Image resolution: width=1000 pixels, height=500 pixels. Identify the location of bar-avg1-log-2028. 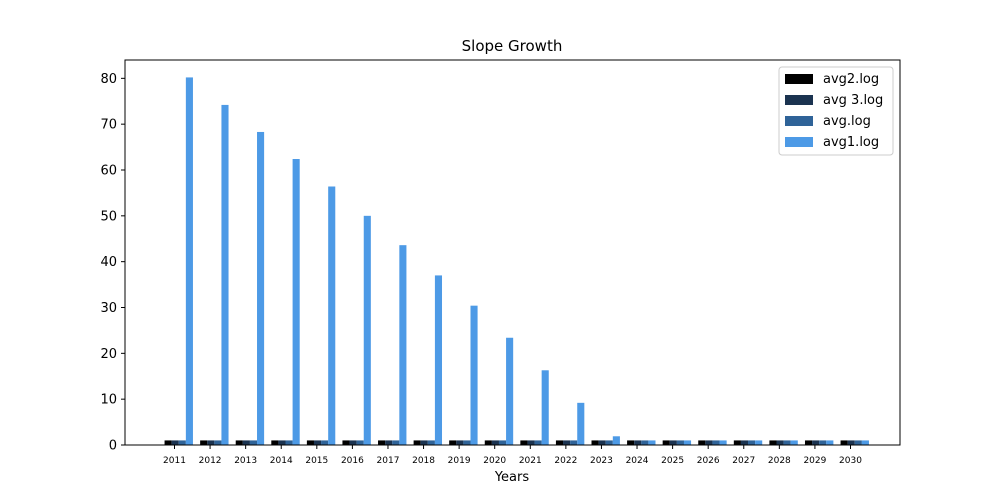
(794, 442).